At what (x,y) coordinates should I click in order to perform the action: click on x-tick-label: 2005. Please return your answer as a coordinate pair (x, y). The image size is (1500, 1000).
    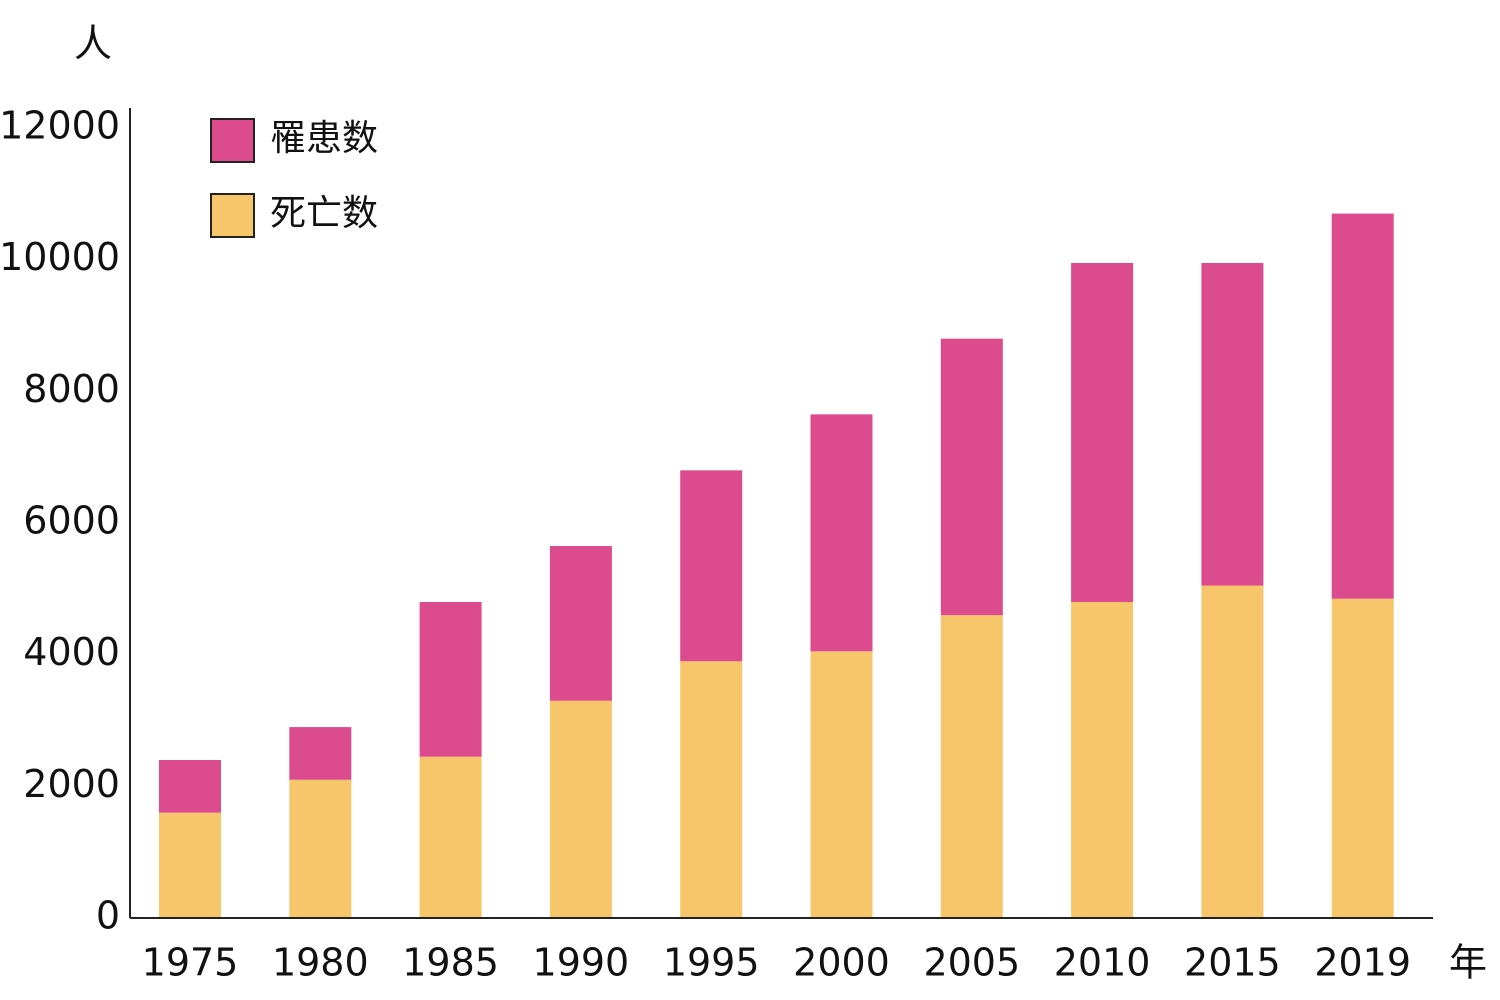
    Looking at the image, I should click on (971, 963).